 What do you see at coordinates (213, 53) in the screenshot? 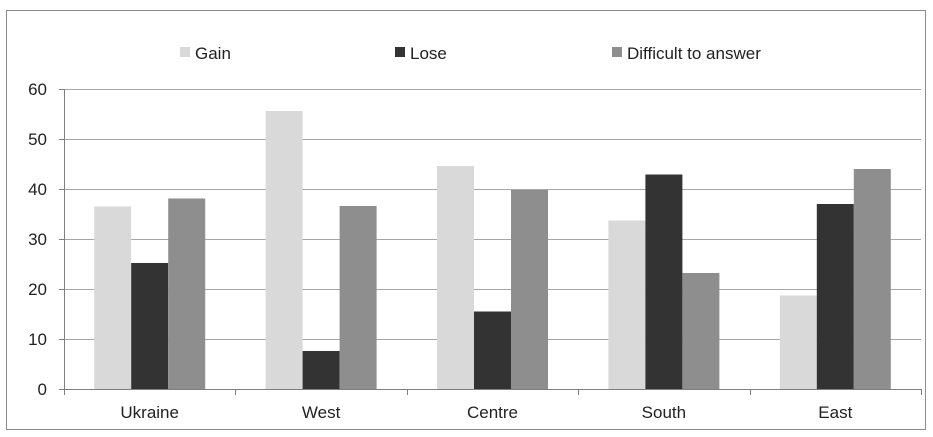
I see `legend-label: Gain` at bounding box center [213, 53].